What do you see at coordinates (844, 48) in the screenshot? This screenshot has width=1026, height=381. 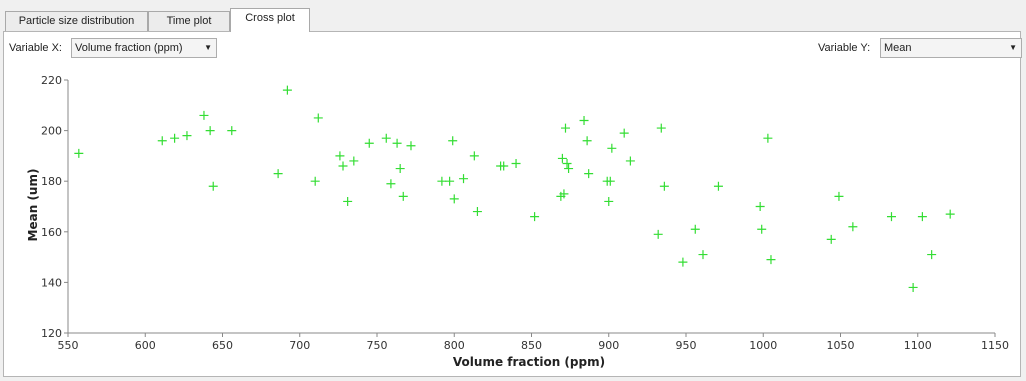 I see `variable-y-label: Variable Y:` at bounding box center [844, 48].